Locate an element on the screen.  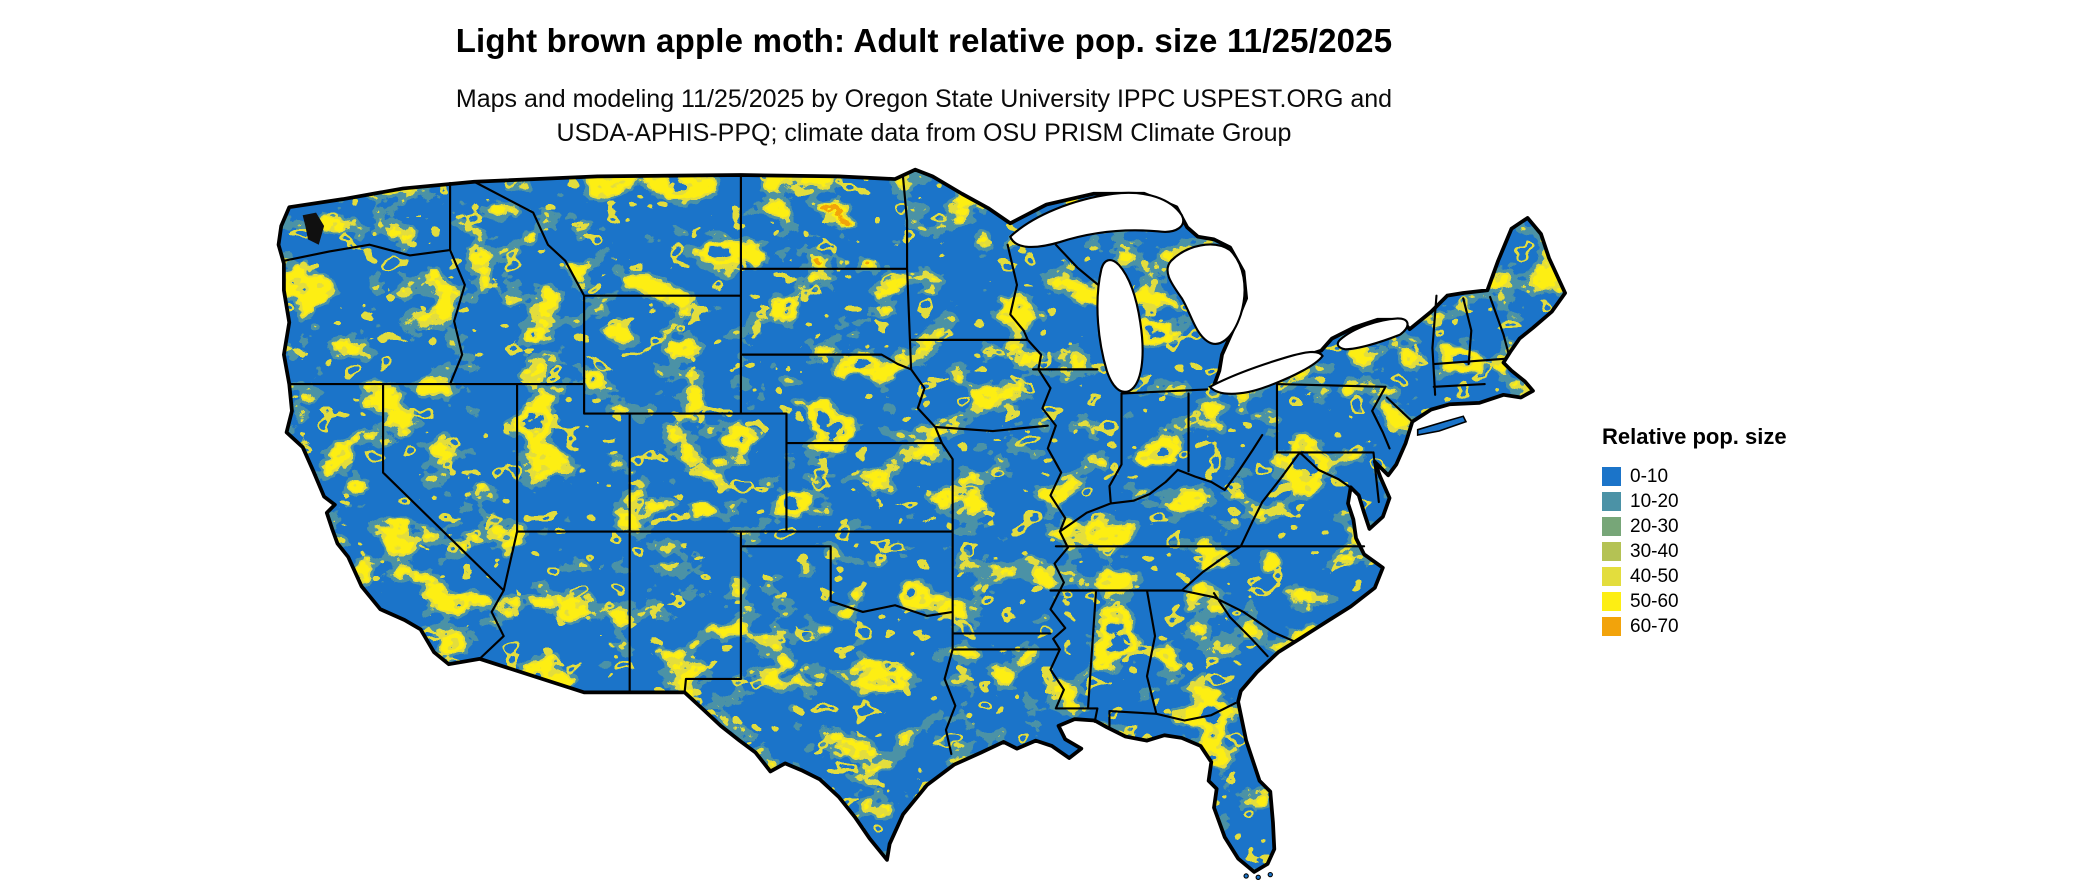
florida-keys is located at coordinates (1258, 875).